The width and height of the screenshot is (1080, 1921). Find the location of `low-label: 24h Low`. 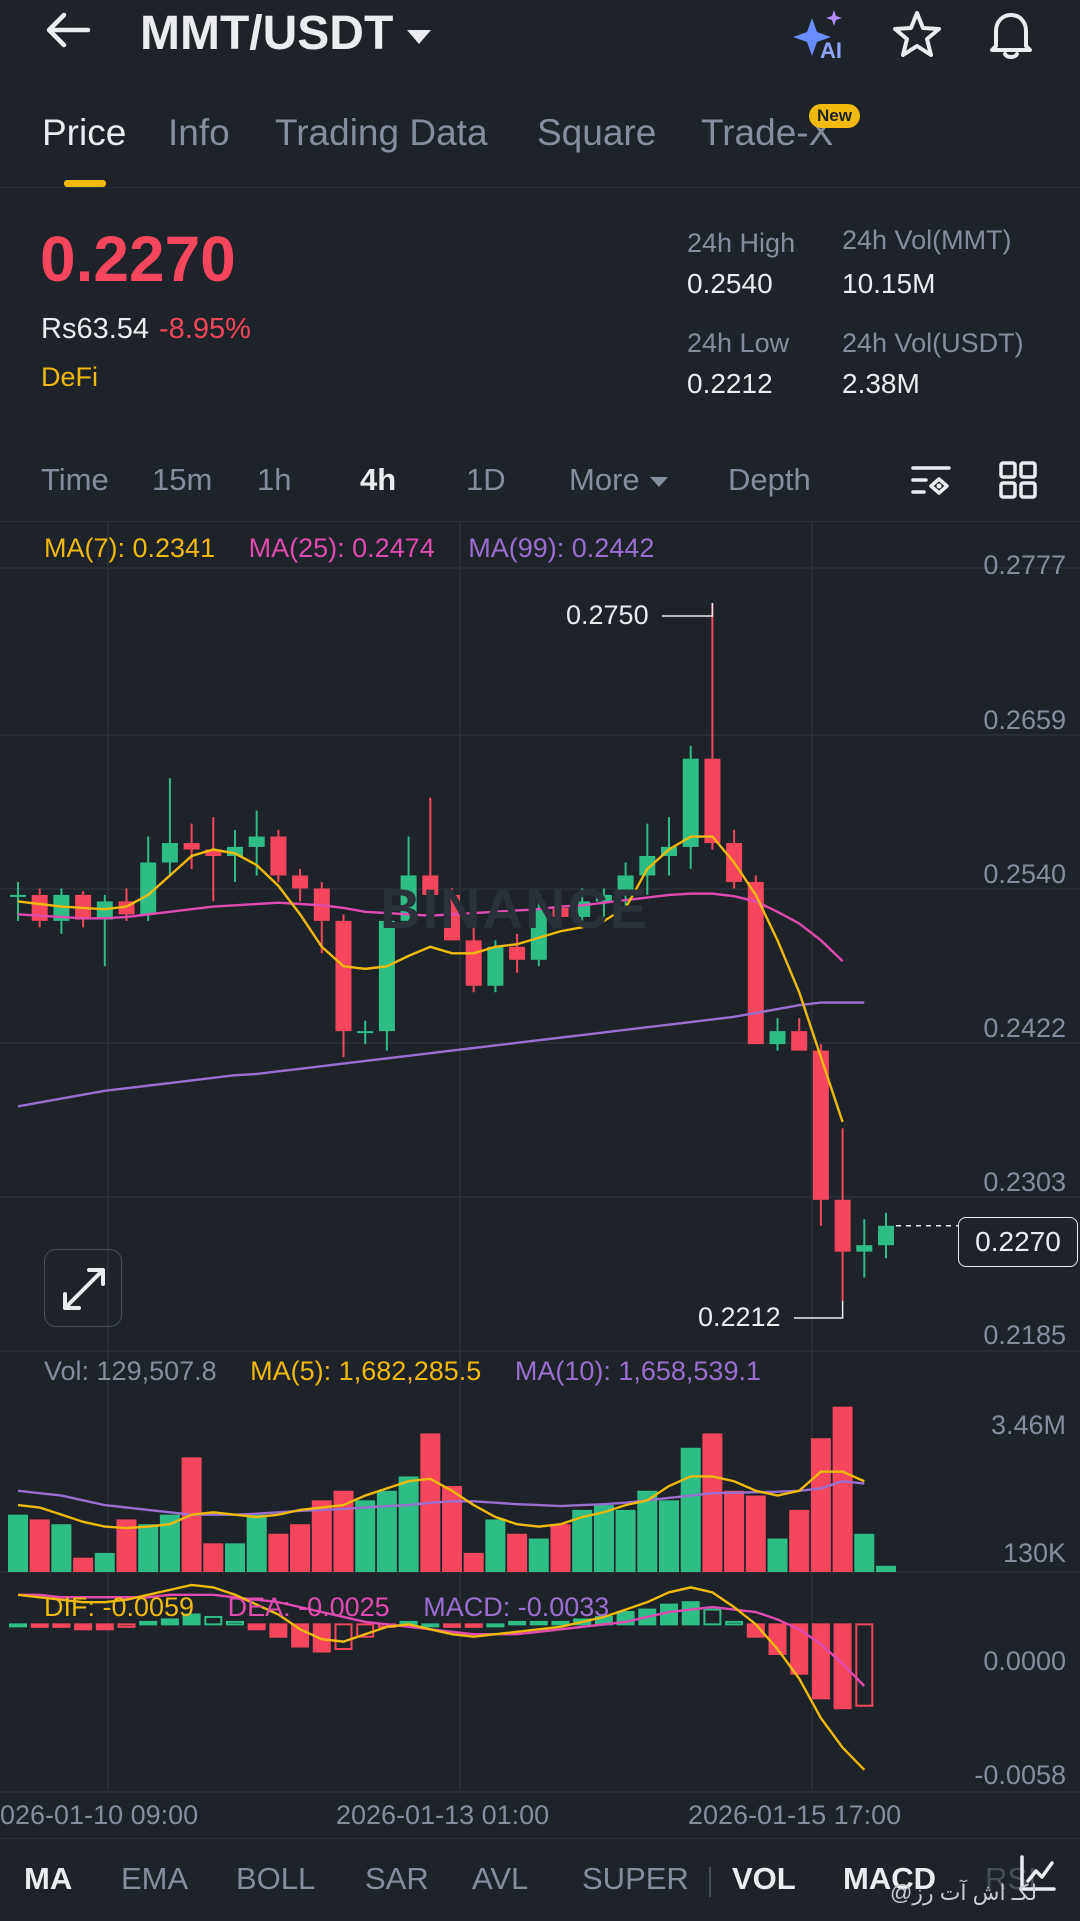

low-label: 24h Low is located at coordinates (738, 343).